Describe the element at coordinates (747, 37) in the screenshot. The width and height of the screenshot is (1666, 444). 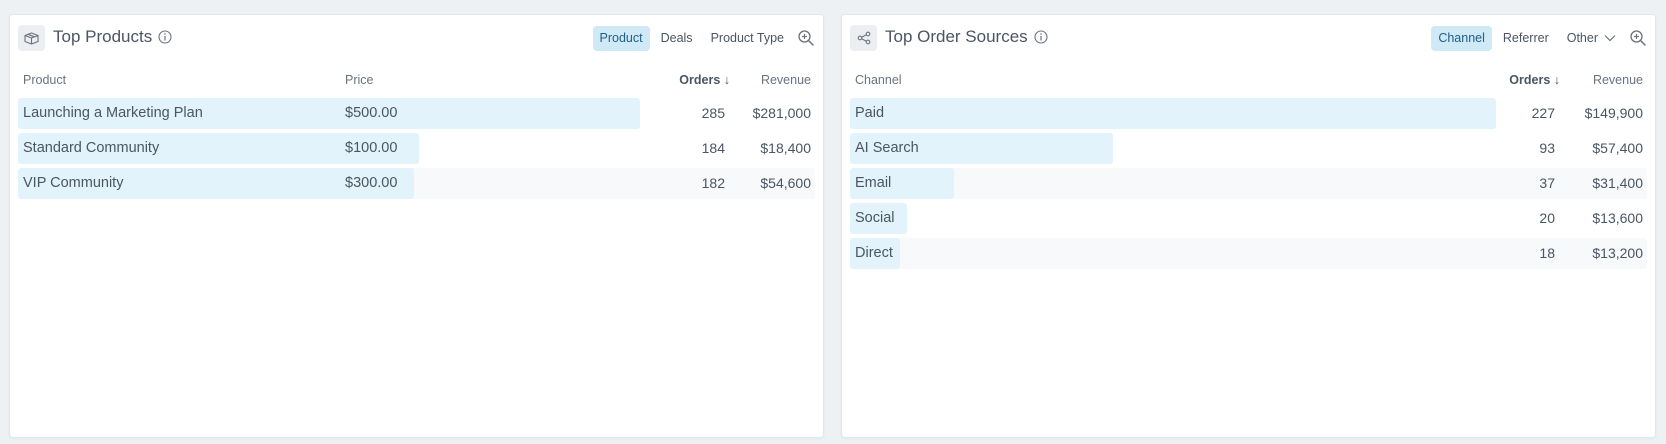
I see `tab-product-type: Product Type` at that location.